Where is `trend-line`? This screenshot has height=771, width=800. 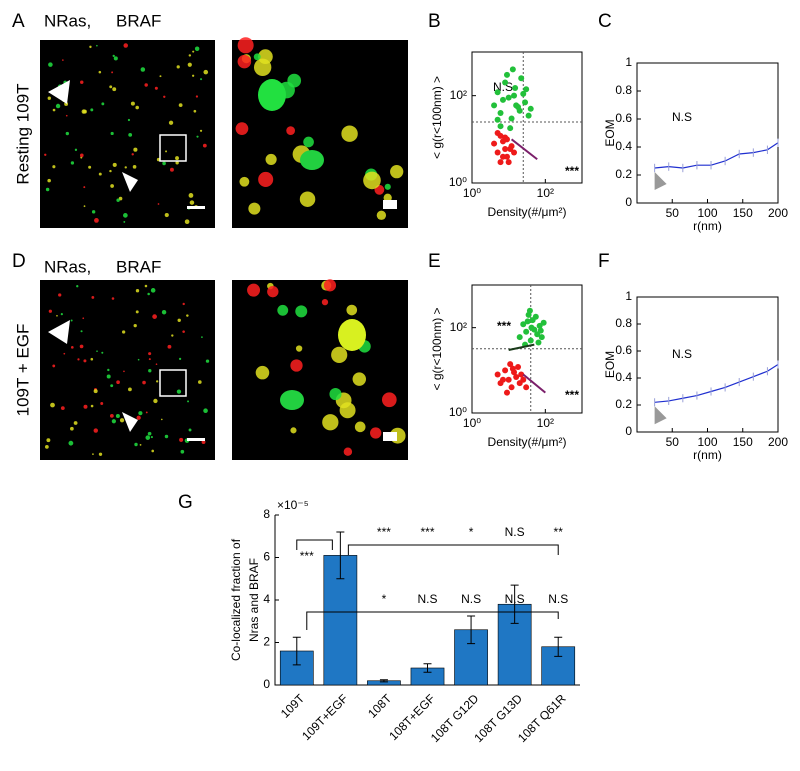
trend-line is located at coordinates (534, 383).